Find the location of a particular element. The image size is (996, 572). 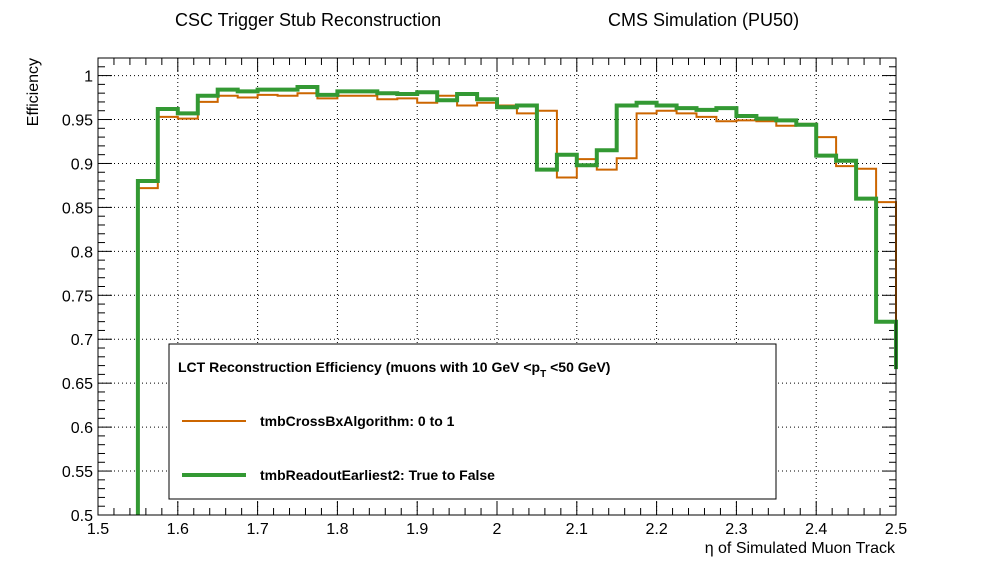

y-tick-label: 0.85 is located at coordinates (77, 208).